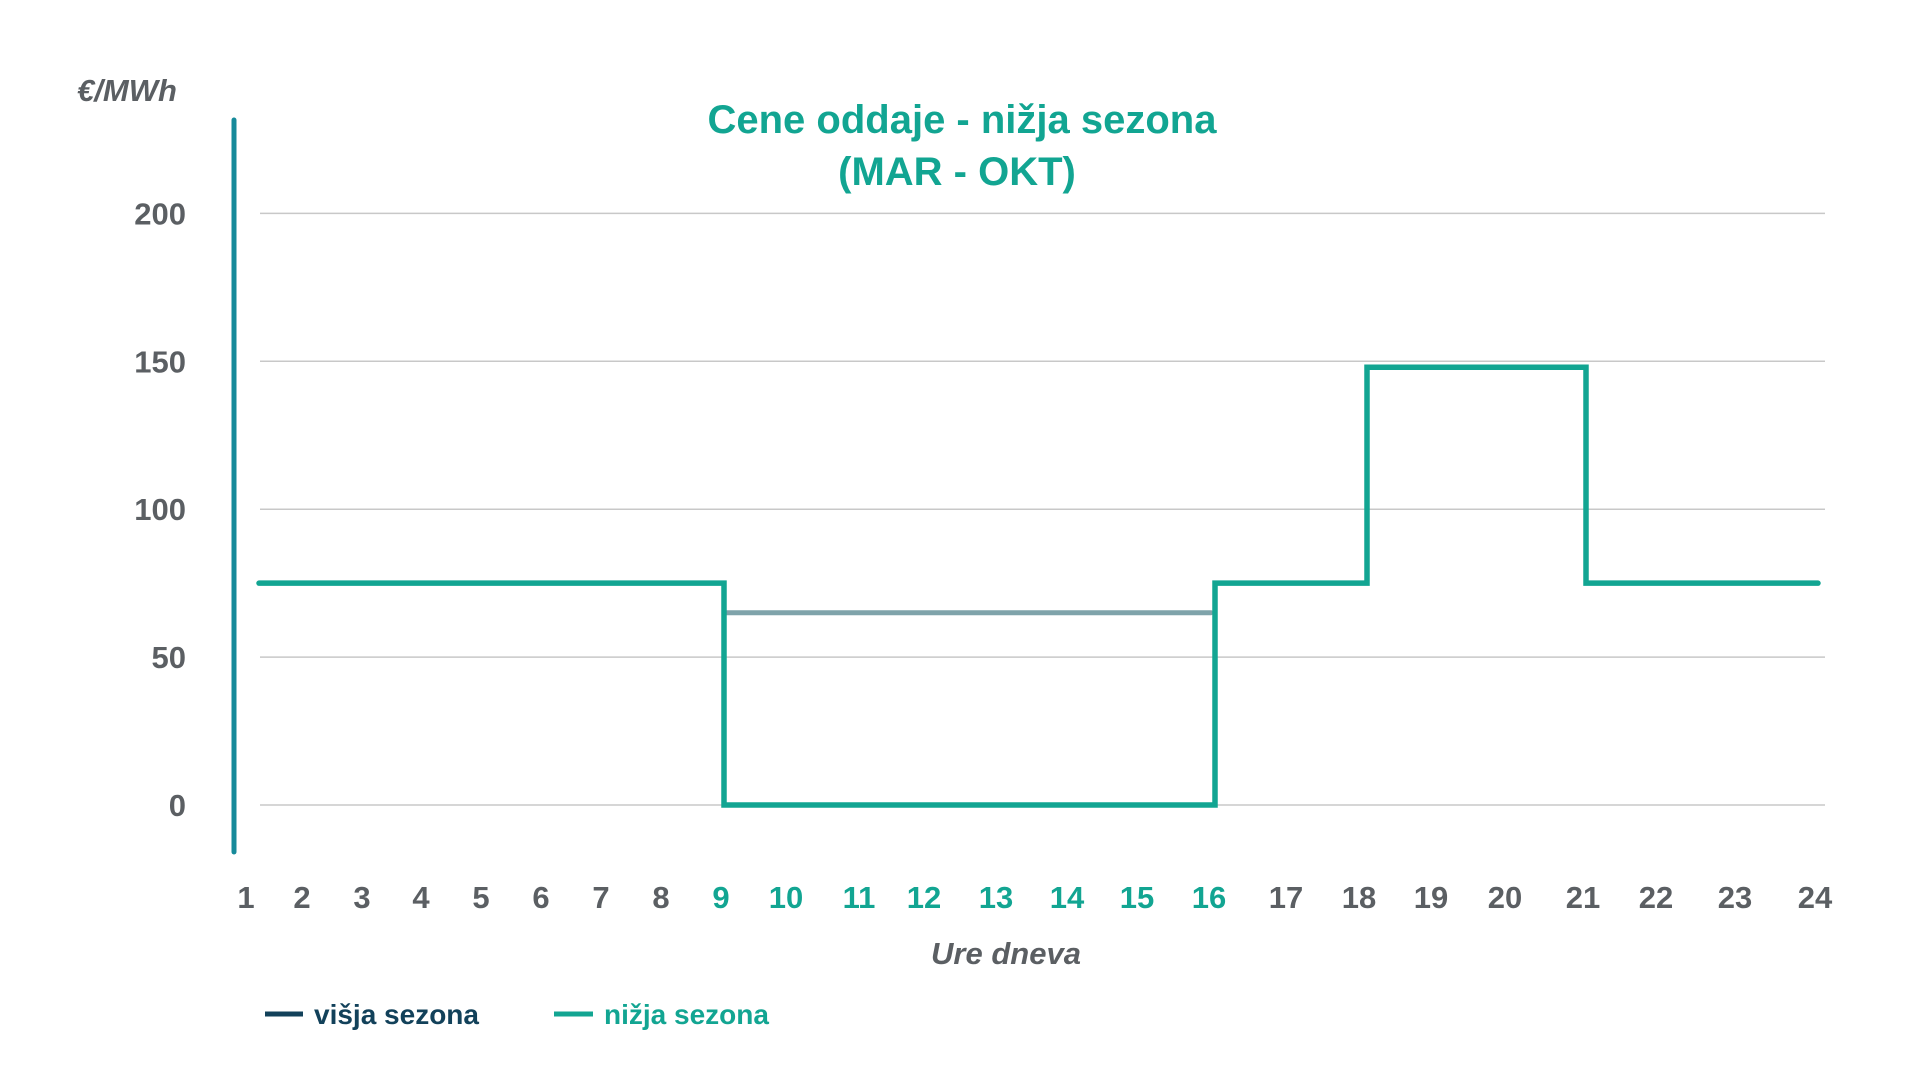  I want to click on y-tick-label: 150, so click(160, 361).